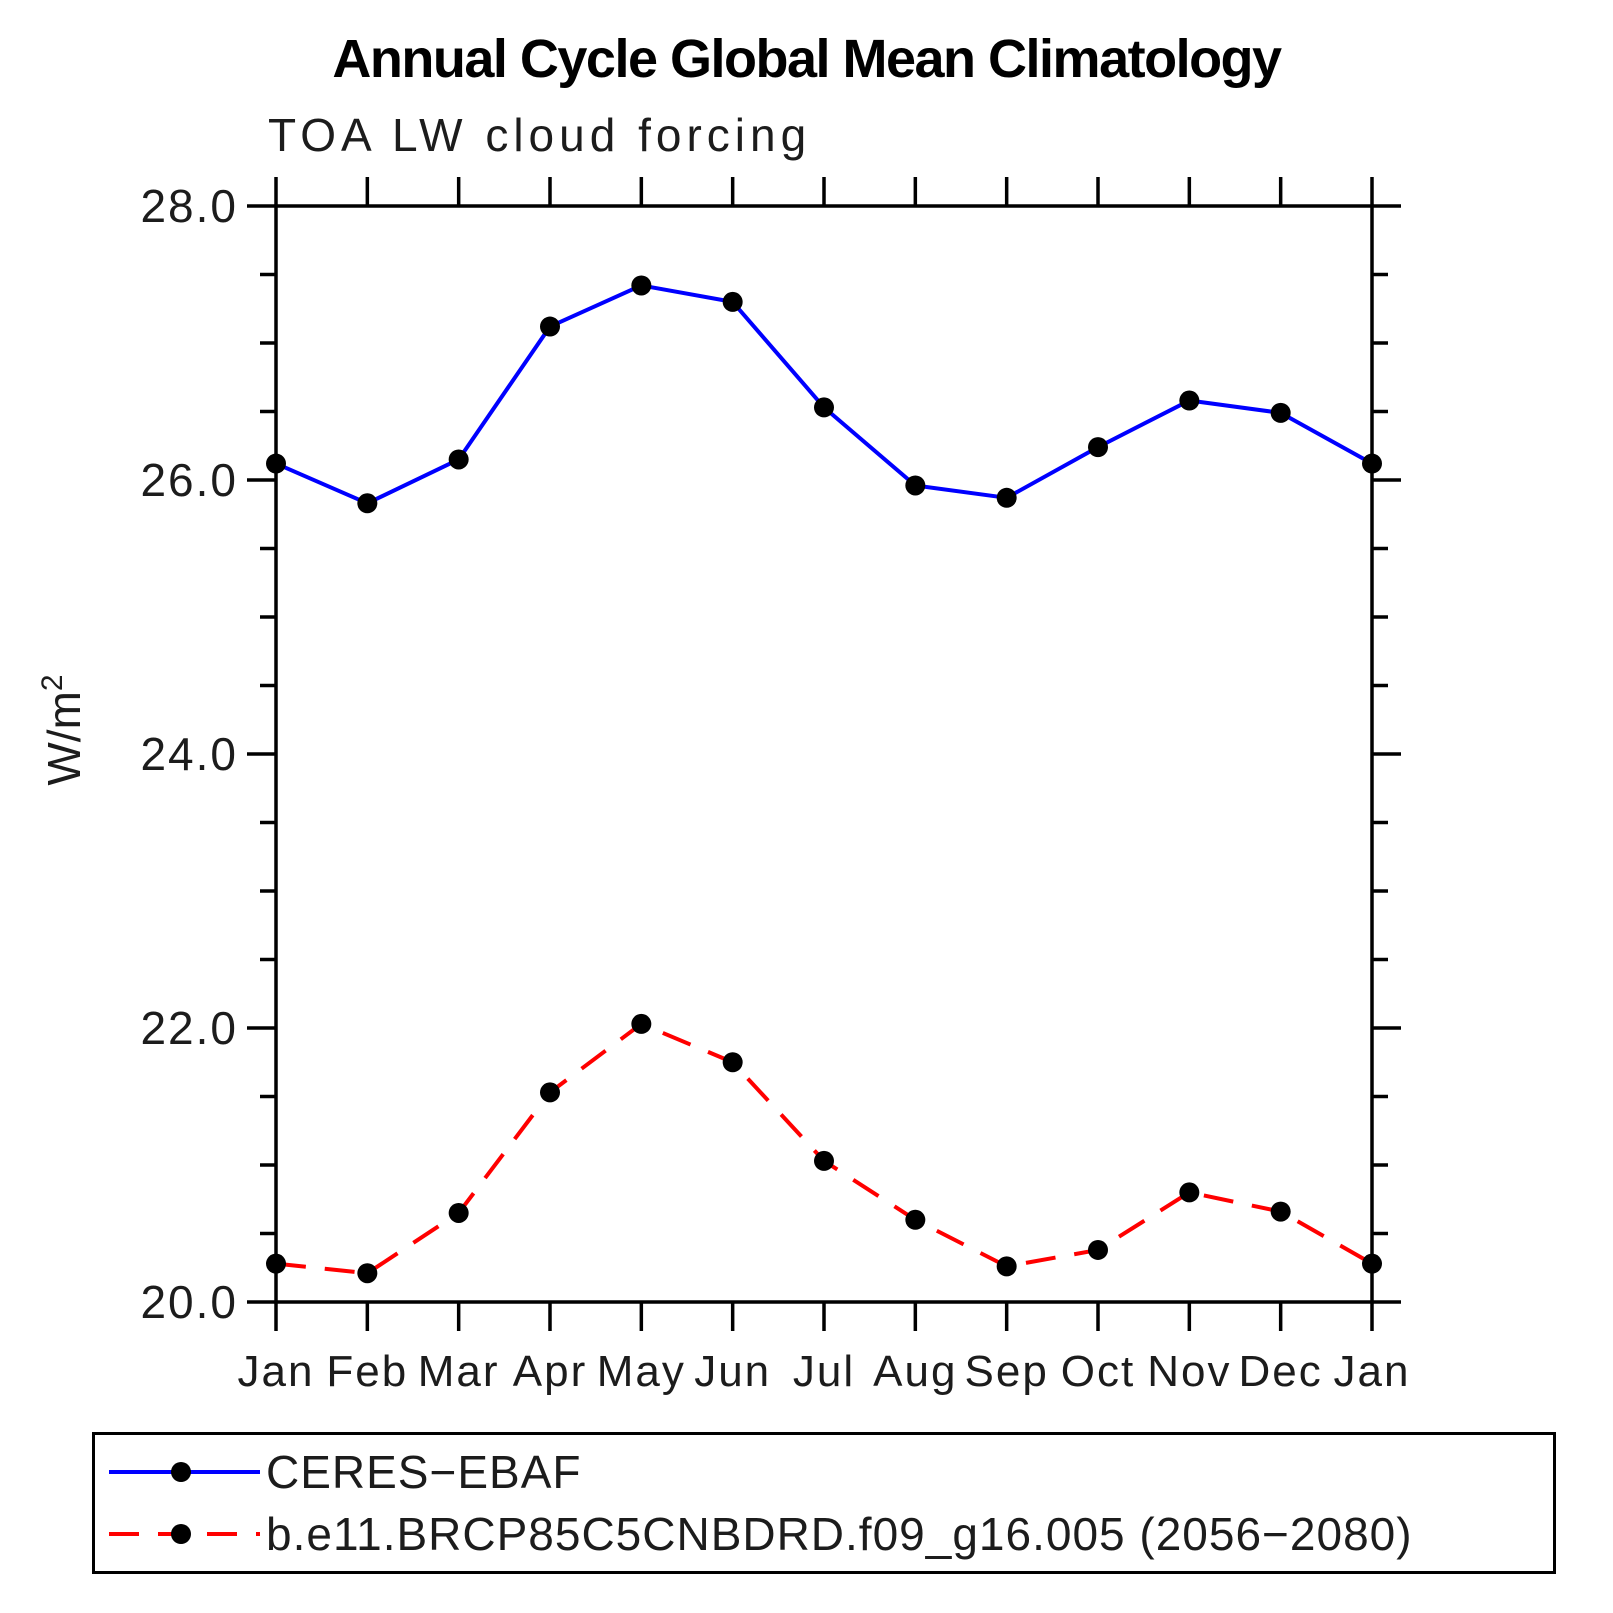 This screenshot has width=1613, height=1613. Describe the element at coordinates (641, 1371) in the screenshot. I see `x-tick-label: May` at that location.